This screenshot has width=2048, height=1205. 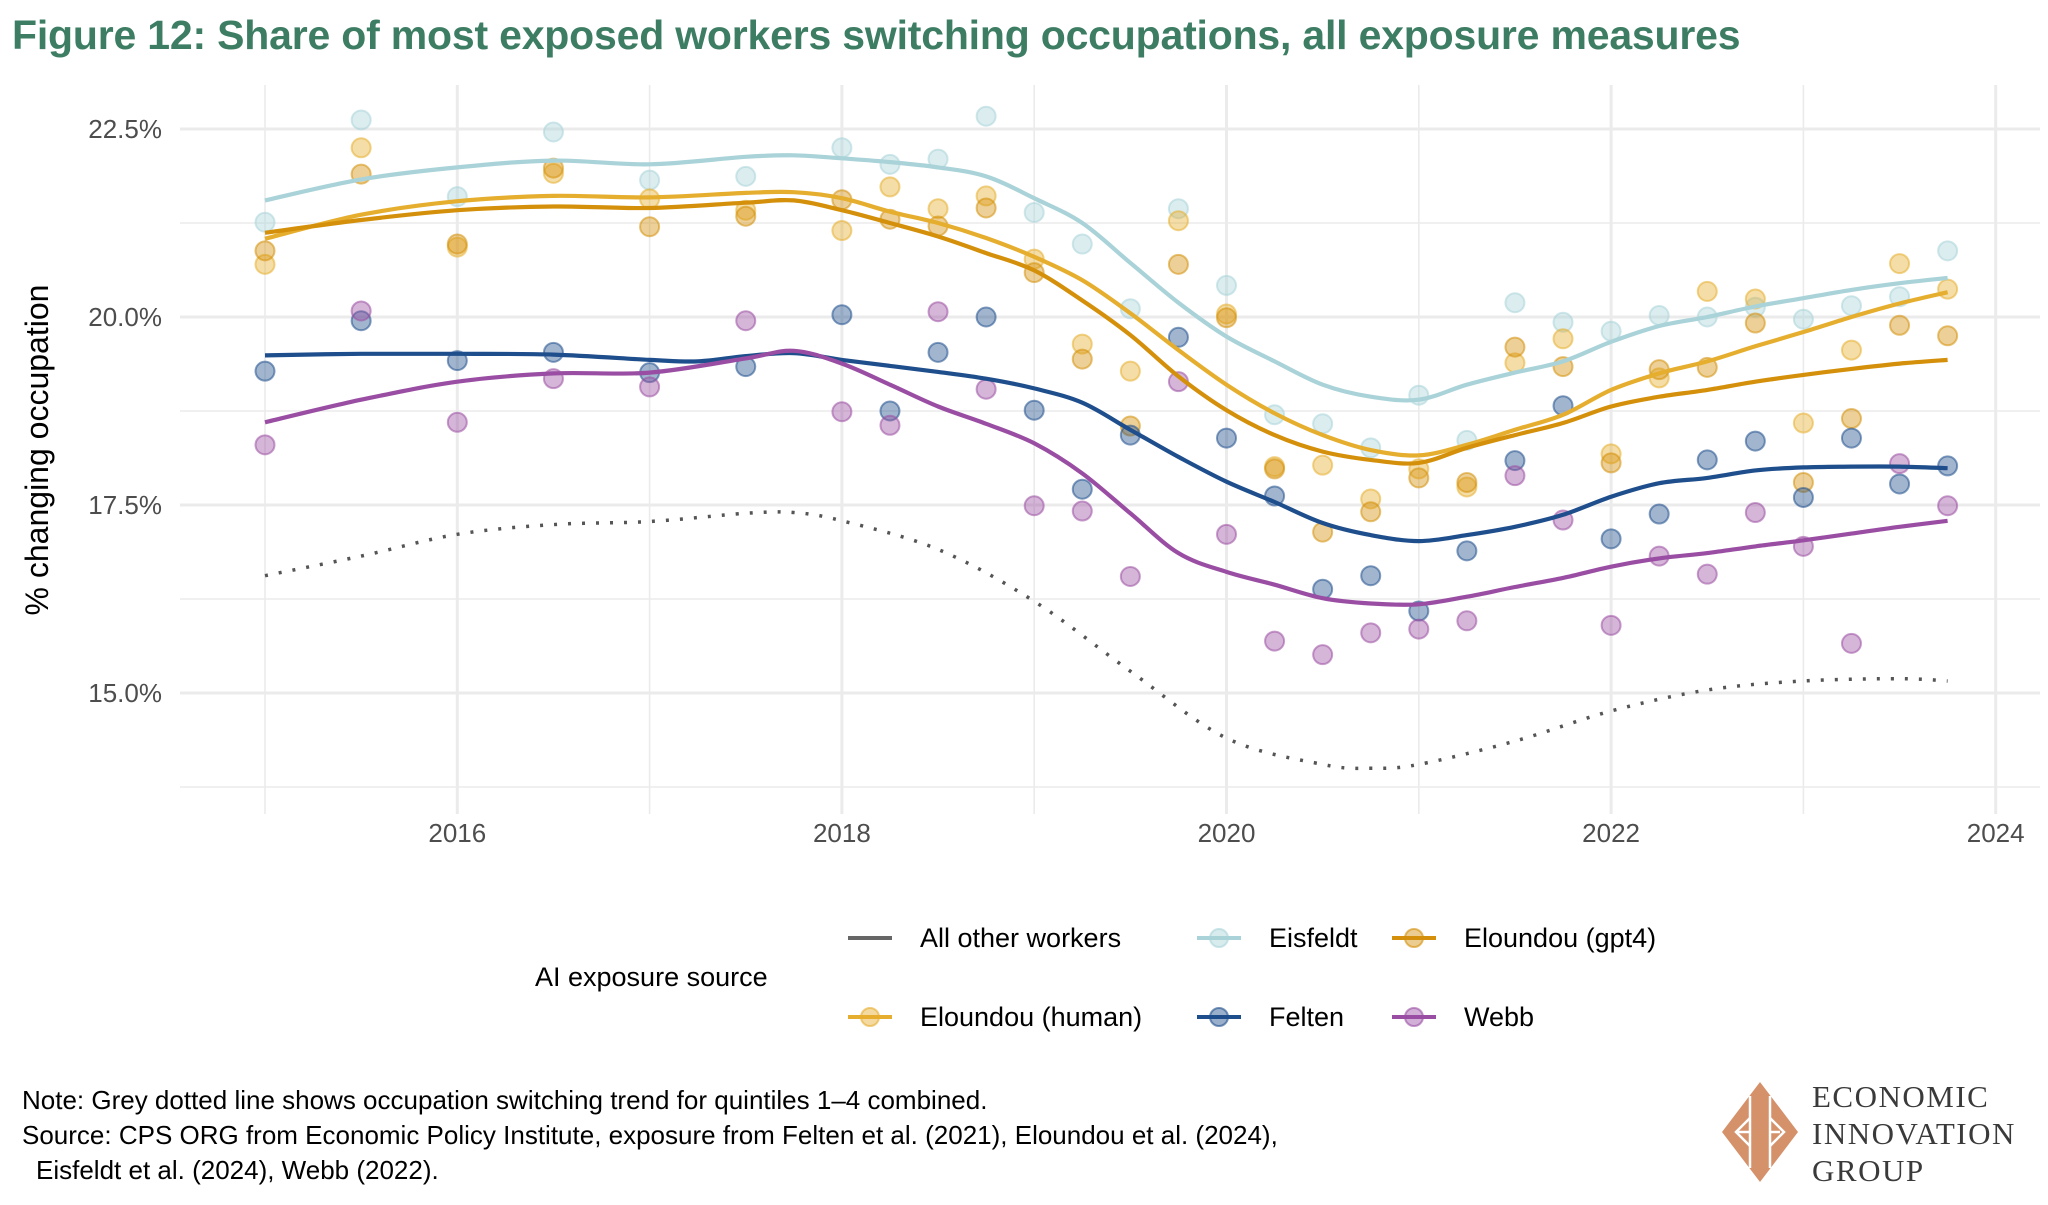 What do you see at coordinates (1760, 1132) in the screenshot?
I see `eig-diamond-icon` at bounding box center [1760, 1132].